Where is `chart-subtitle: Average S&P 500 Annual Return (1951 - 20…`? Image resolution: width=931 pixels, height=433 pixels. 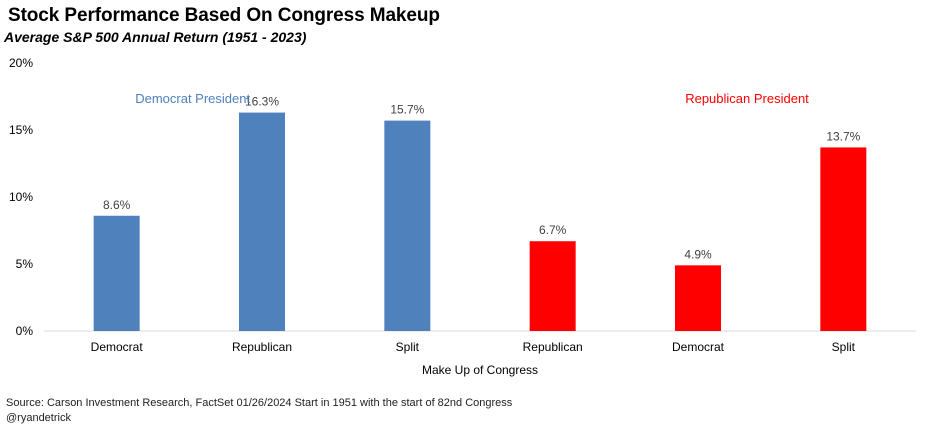 chart-subtitle: Average S&P 500 Annual Return (1951 - 20… is located at coordinates (155, 37).